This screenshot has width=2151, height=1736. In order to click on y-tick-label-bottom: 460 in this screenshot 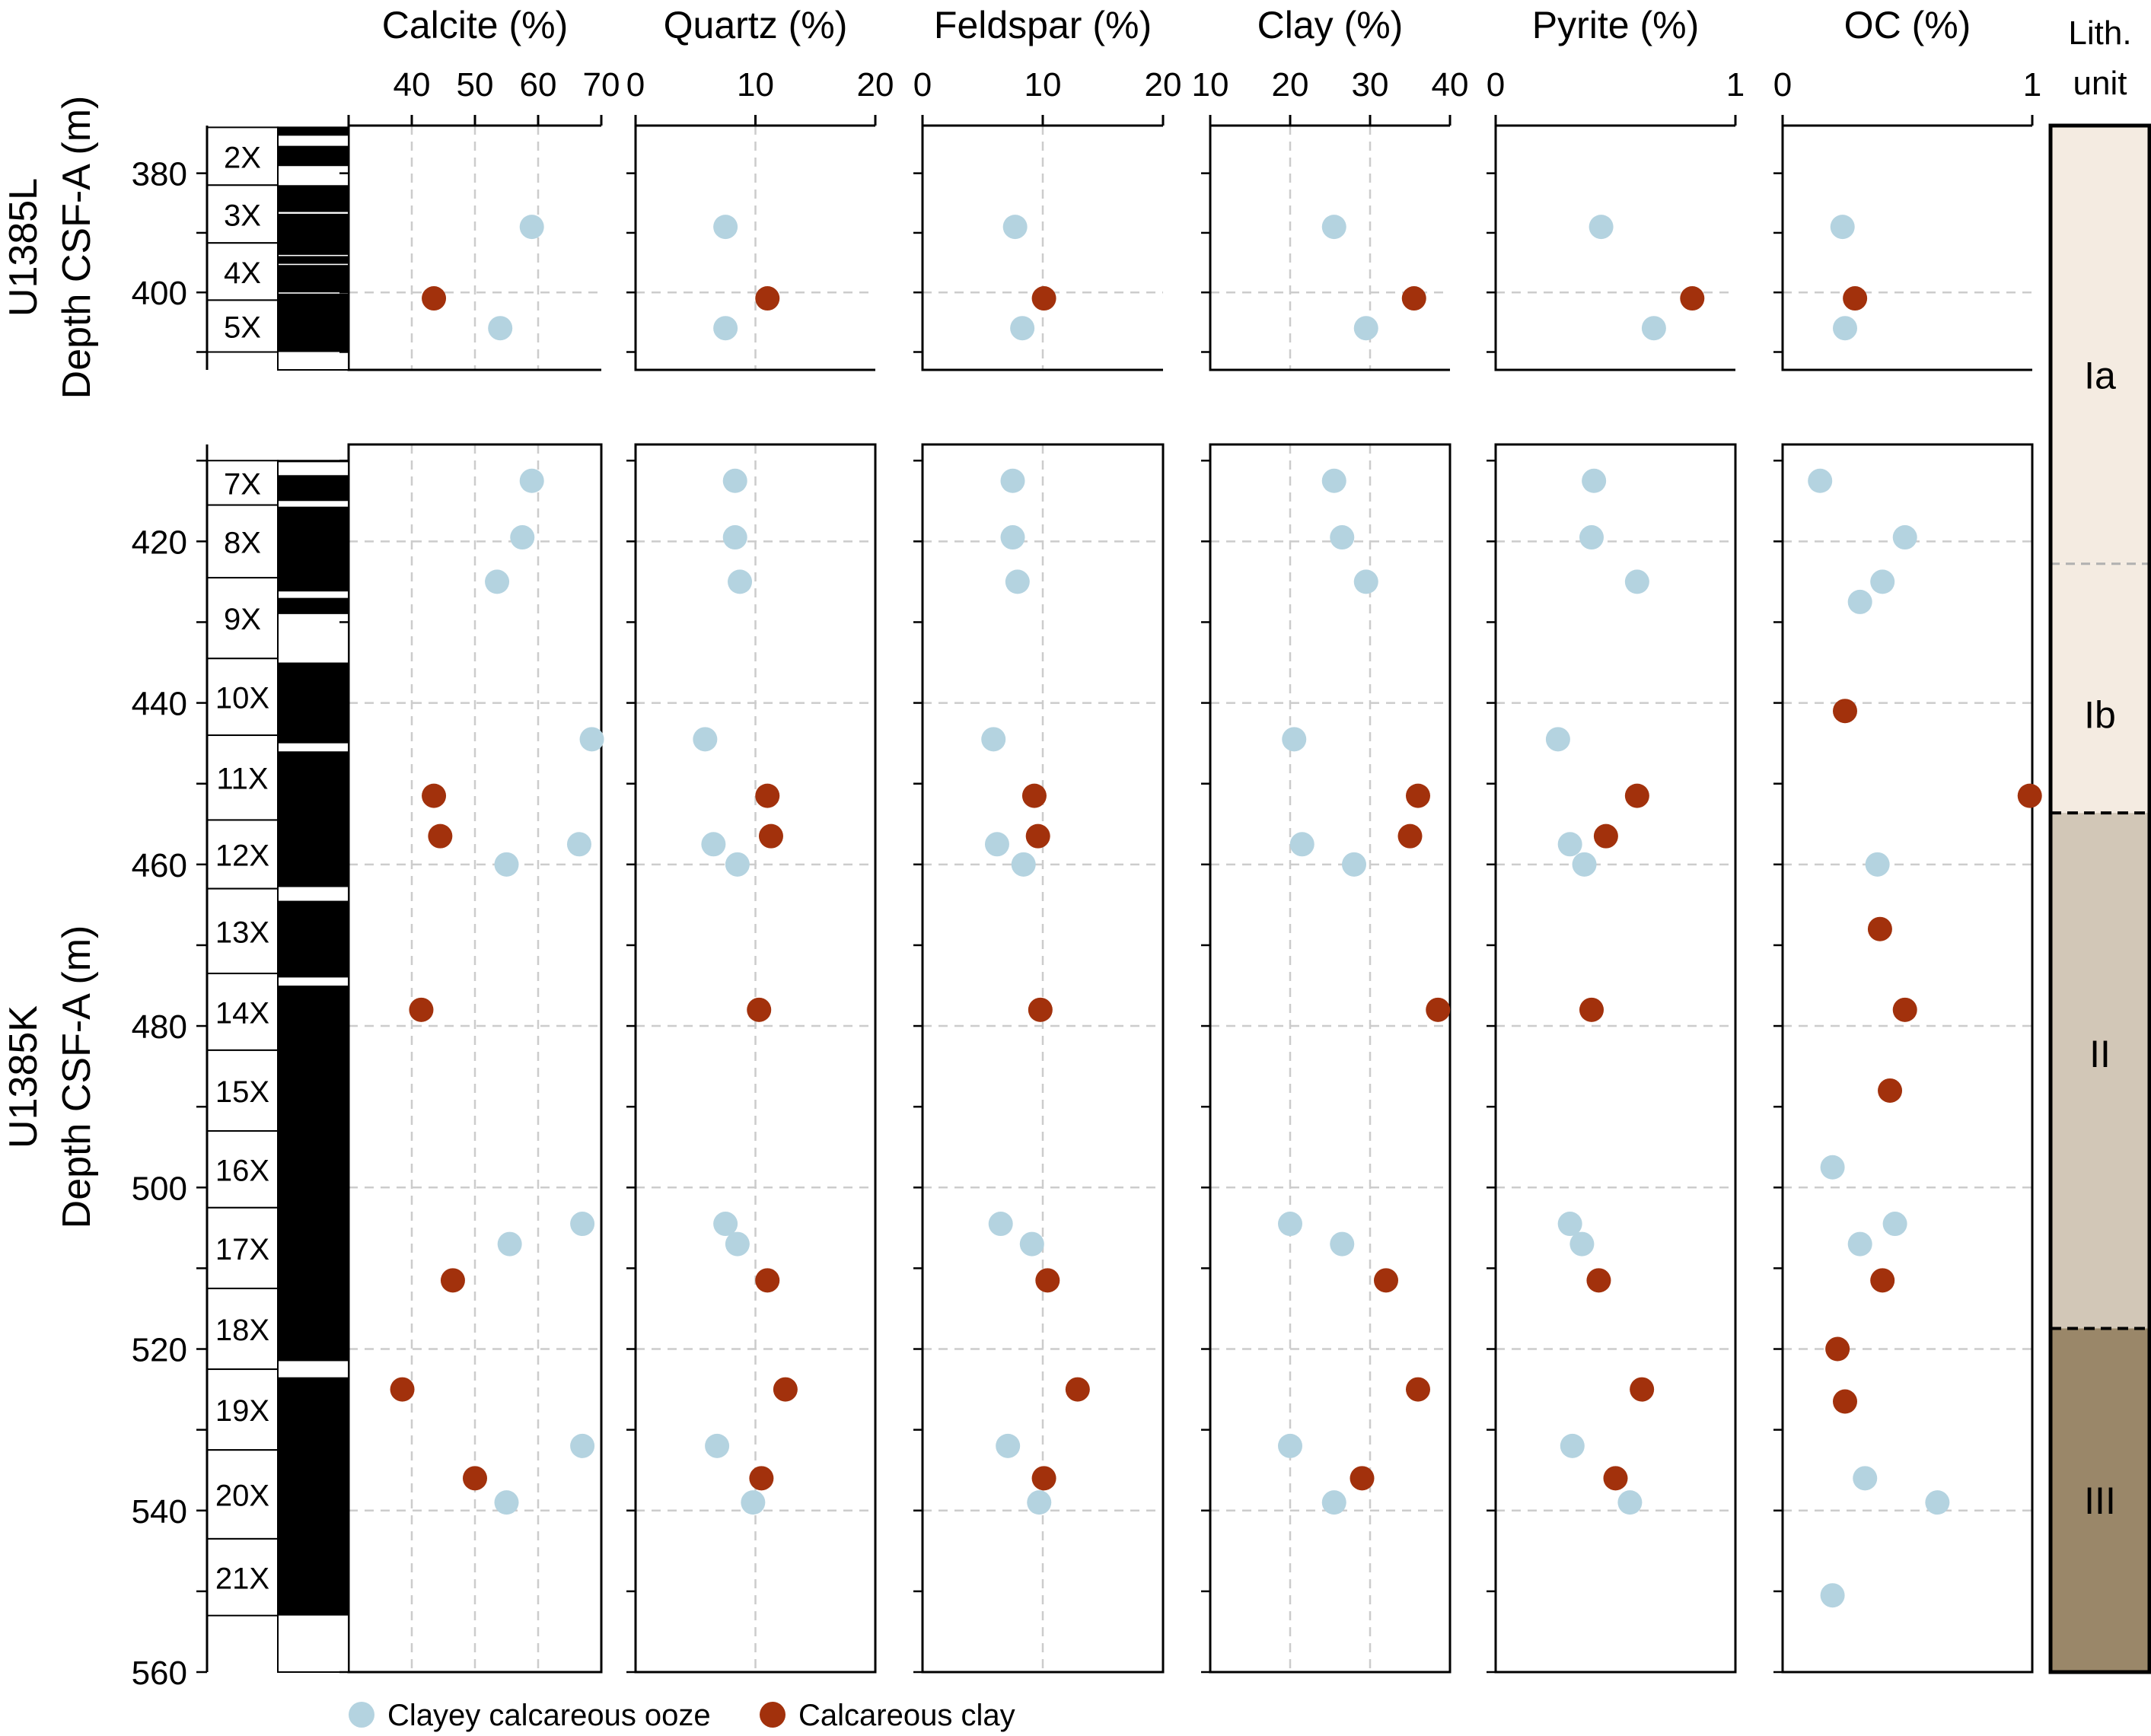, I will do `click(160, 865)`.